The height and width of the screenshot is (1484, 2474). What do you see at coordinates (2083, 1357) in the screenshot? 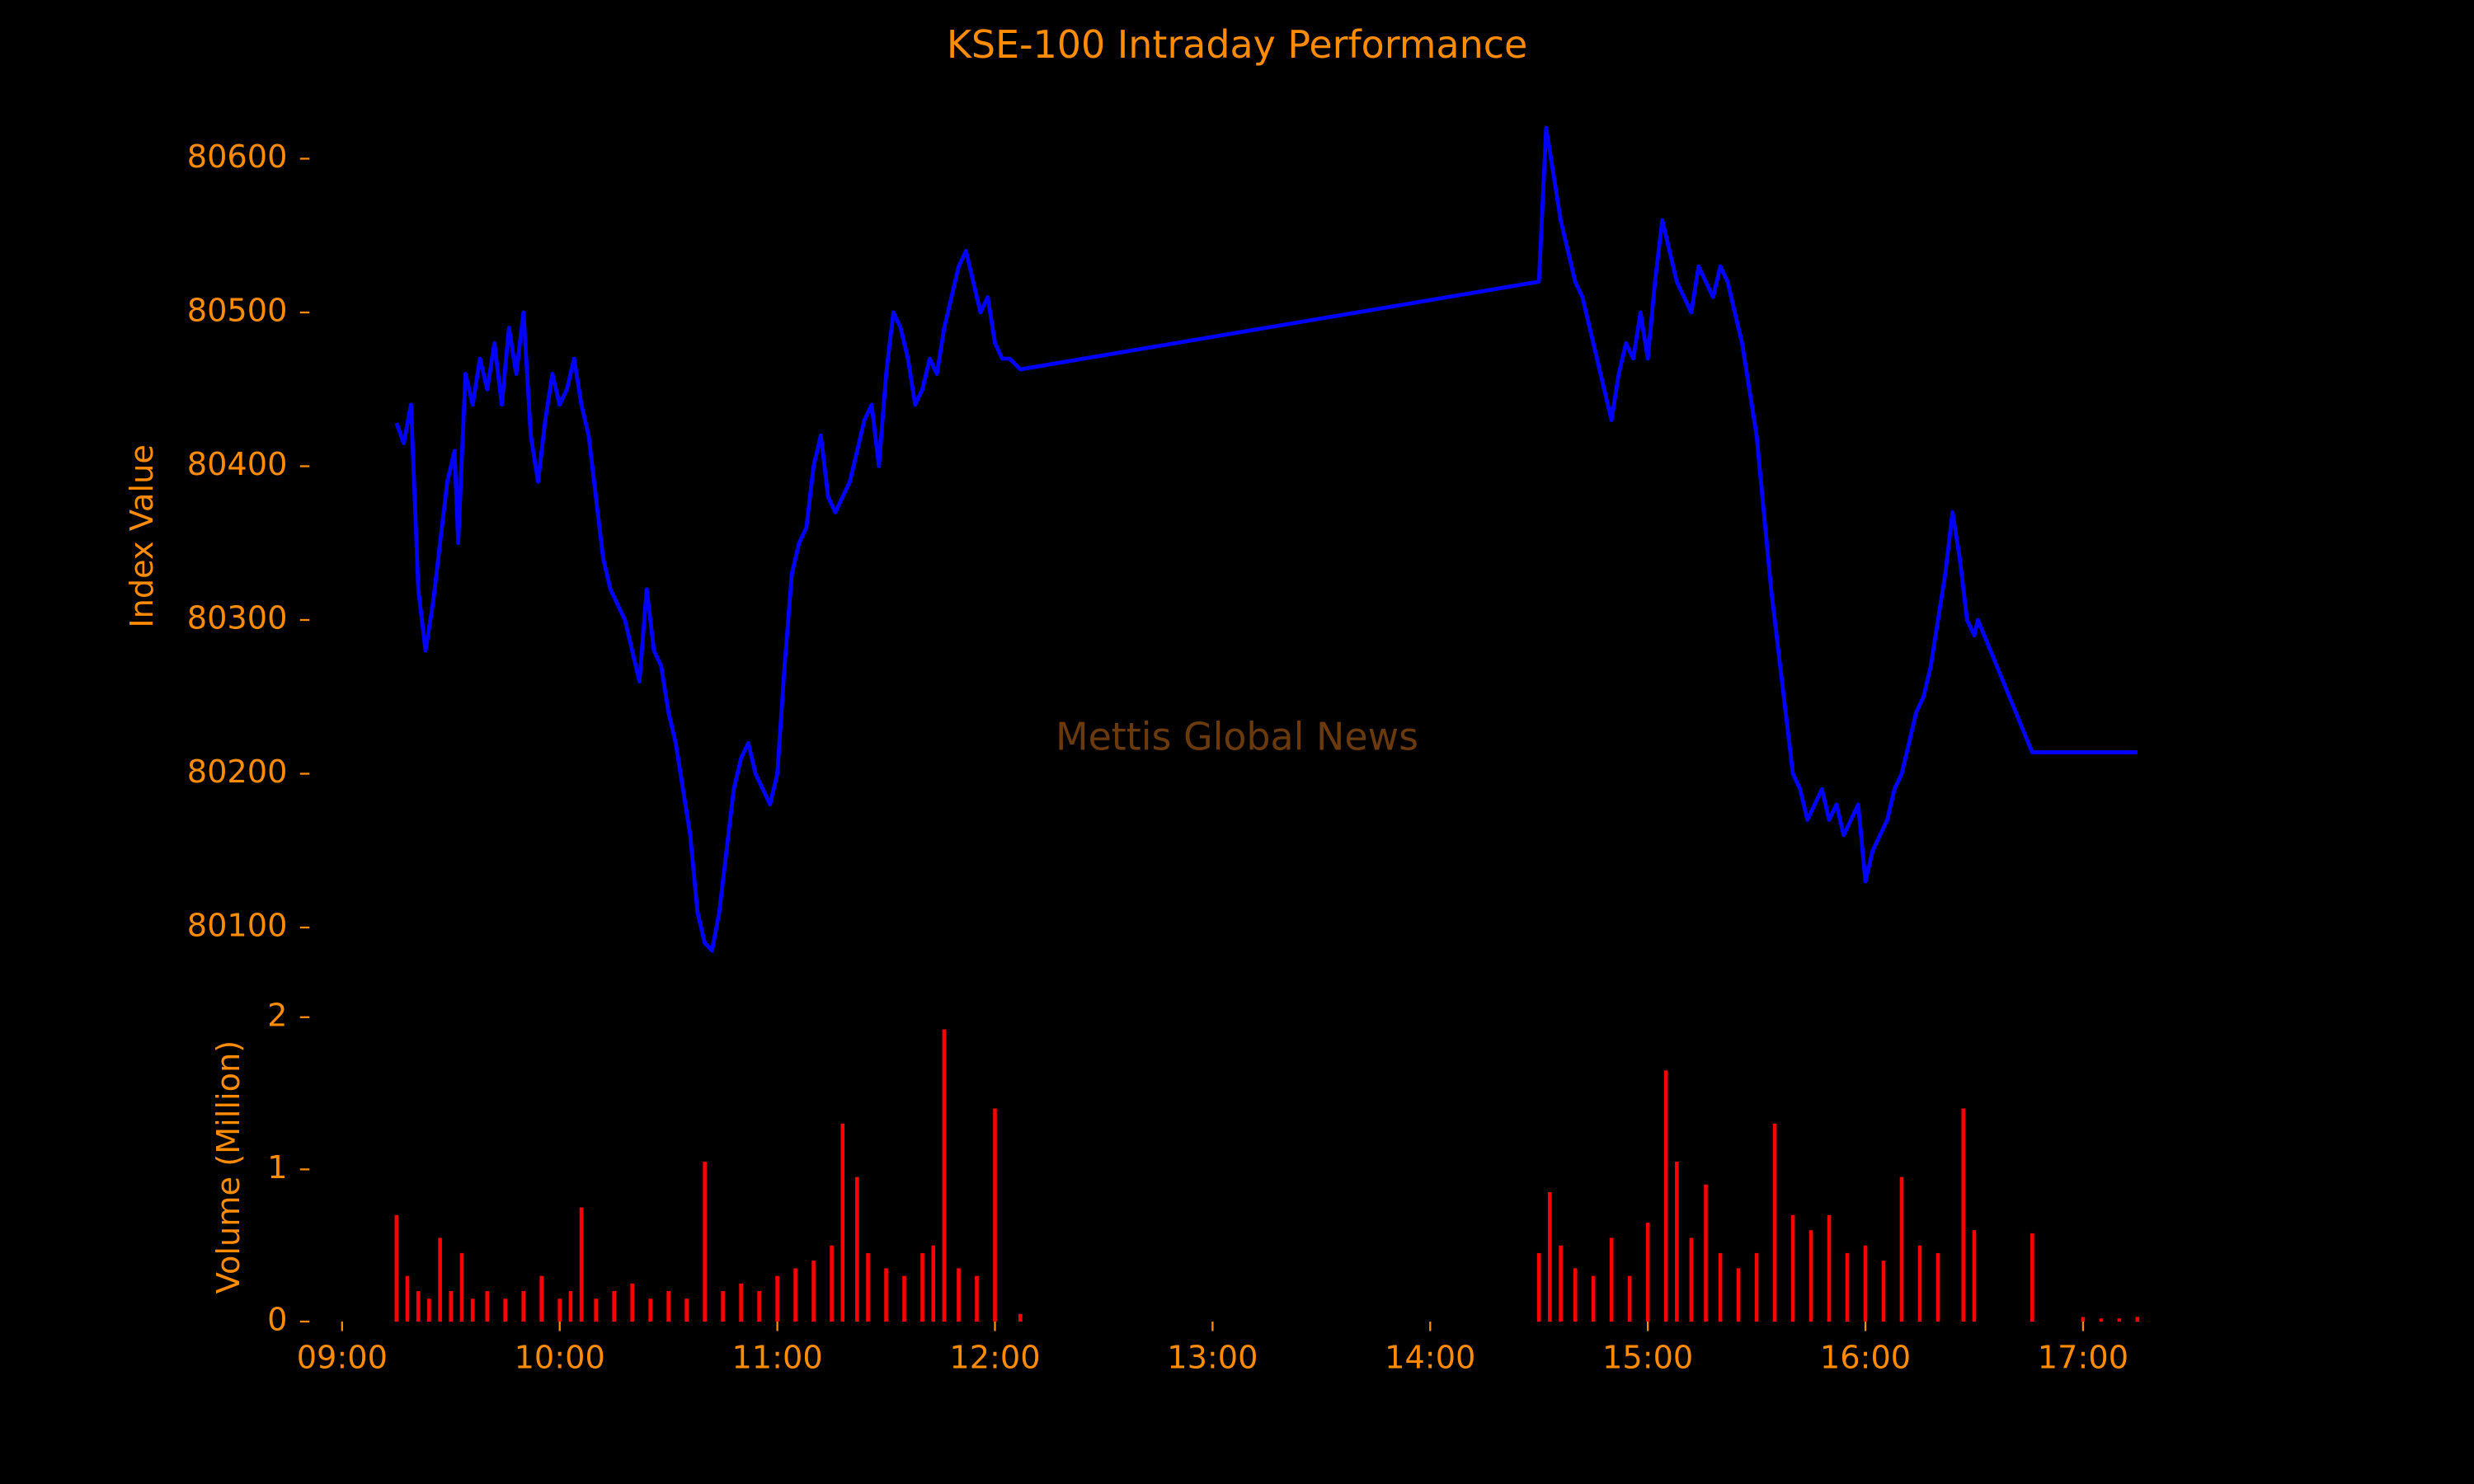
I see `x-tick-label: 17:00` at bounding box center [2083, 1357].